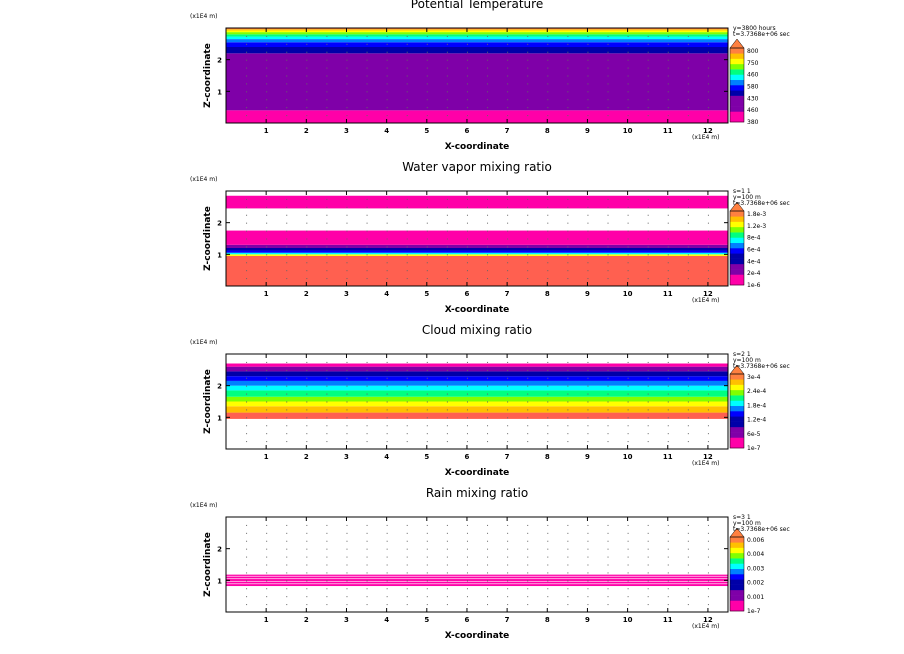 Image resolution: width=904 pixels, height=654 pixels. I want to click on colorbar-label: 6e-5, so click(754, 434).